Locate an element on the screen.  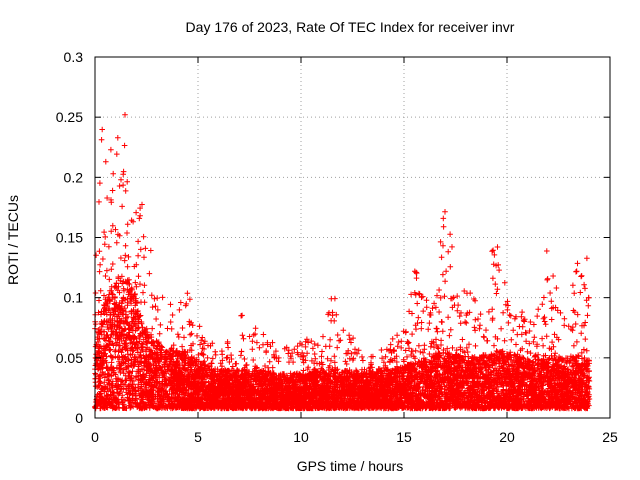
y-tick-label: 0.15 is located at coordinates (69, 238).